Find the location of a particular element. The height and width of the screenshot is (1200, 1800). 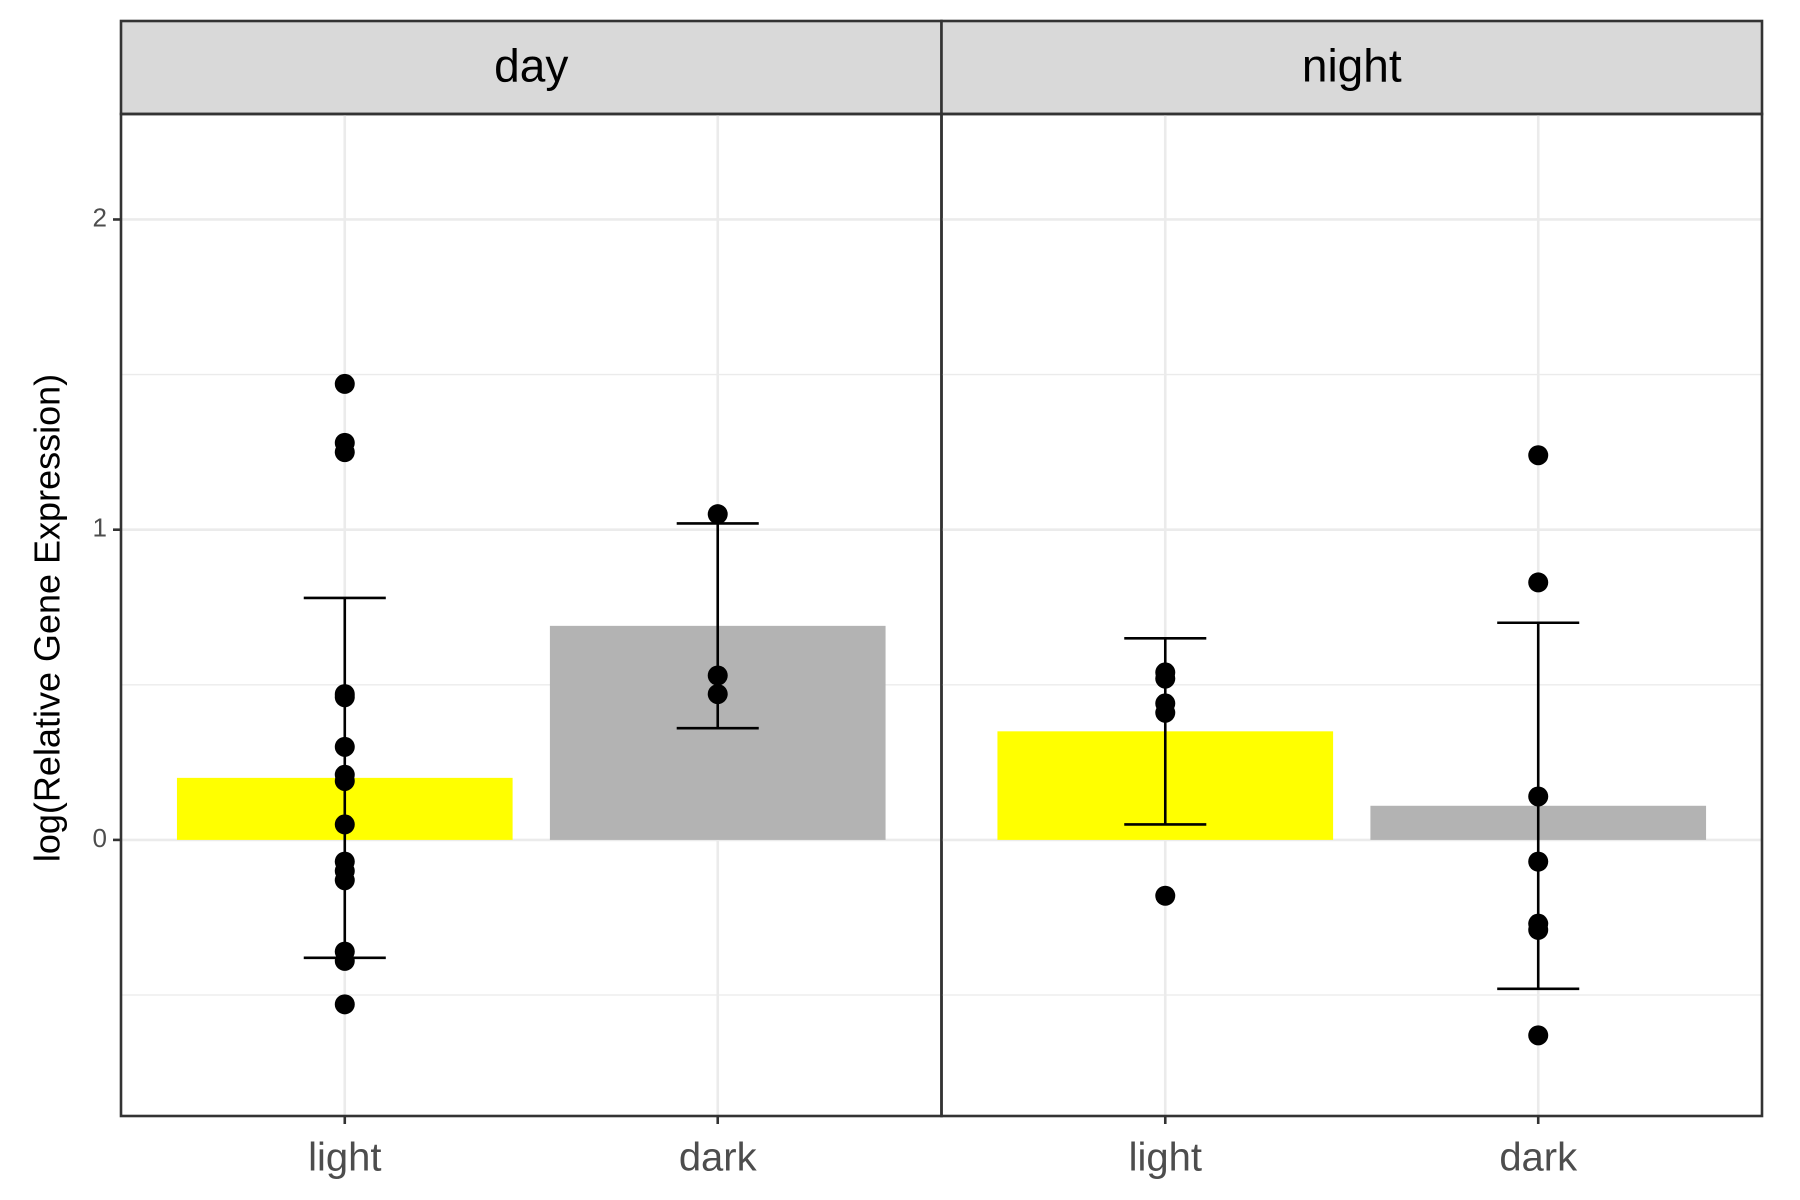

y-tick-label: 0 is located at coordinates (100, 838).